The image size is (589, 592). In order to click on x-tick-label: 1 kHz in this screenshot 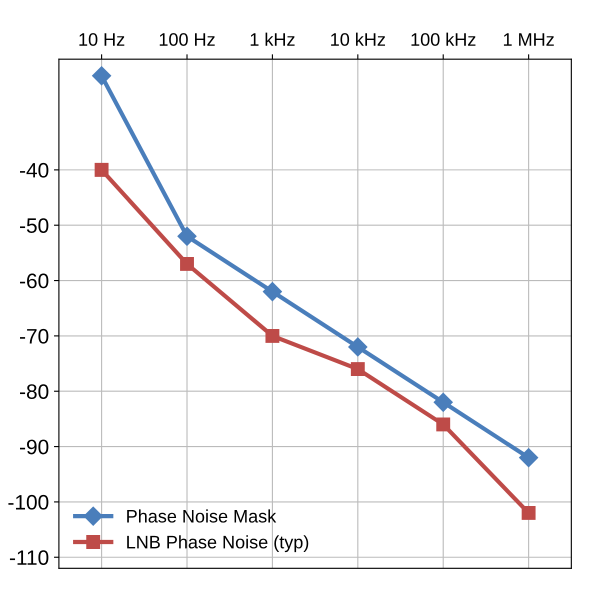, I will do `click(272, 39)`.